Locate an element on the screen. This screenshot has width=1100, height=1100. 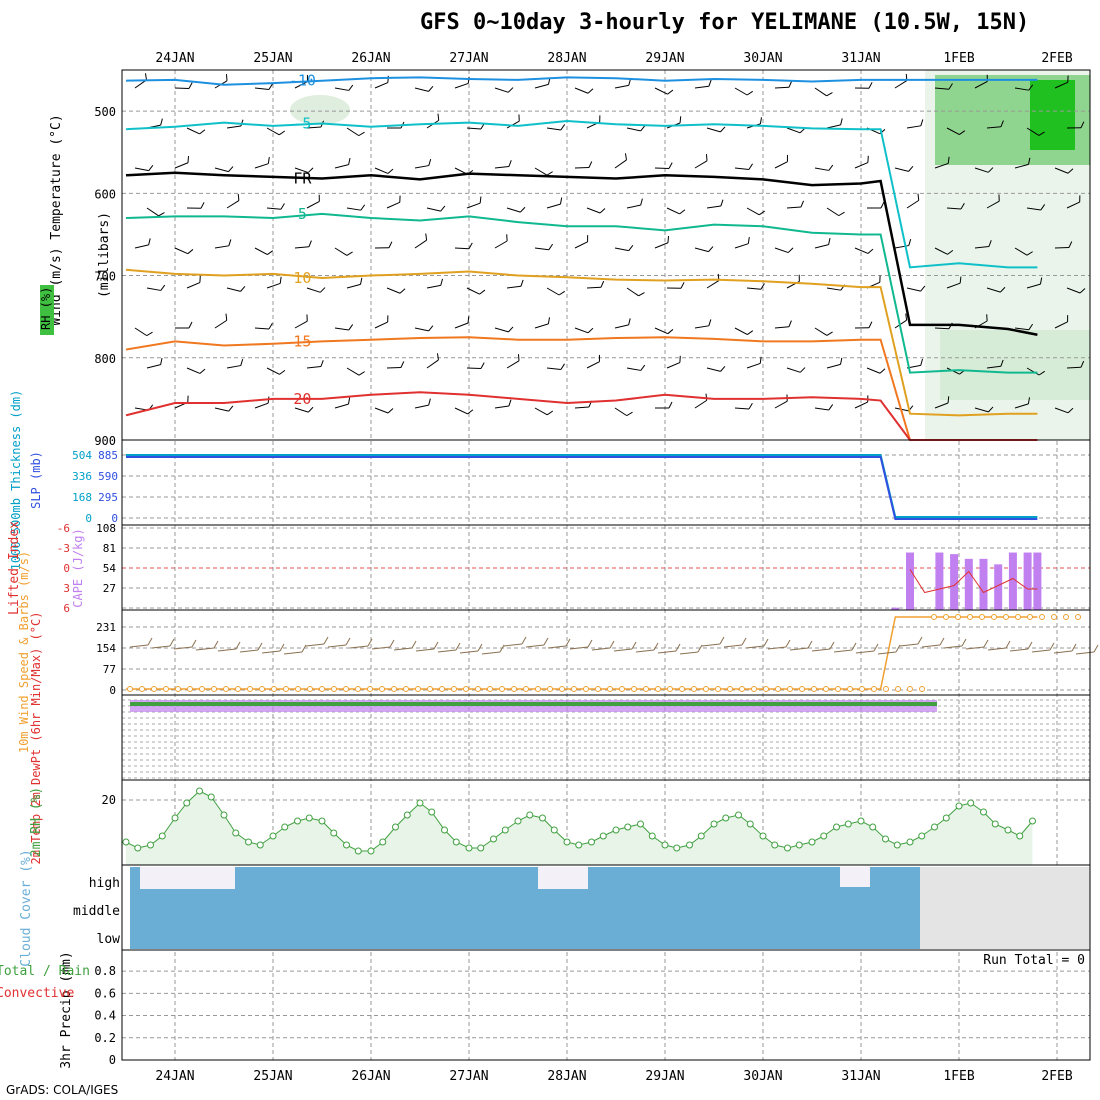
pressure-ylabel: (millibars) is located at coordinates (104, 255).